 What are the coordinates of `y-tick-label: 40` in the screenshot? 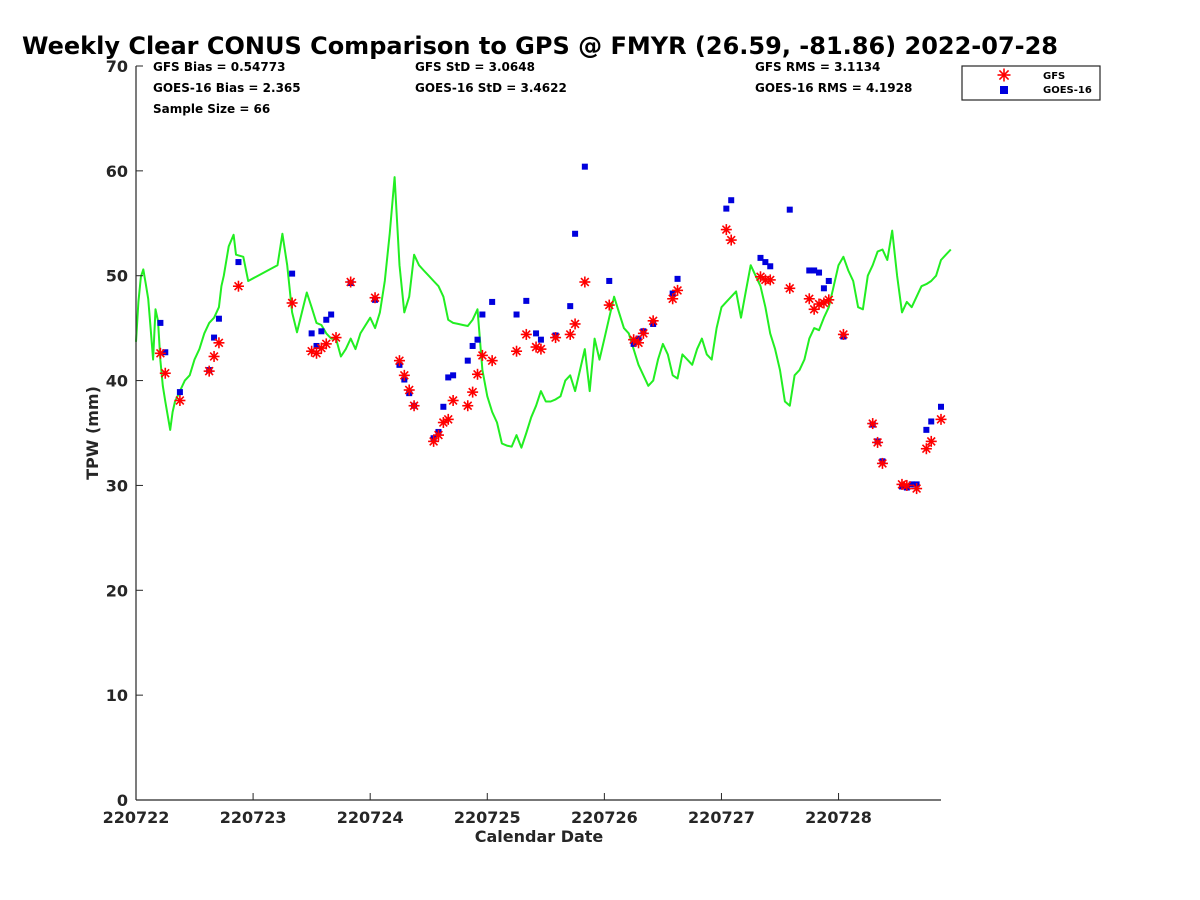 It's located at (117, 381).